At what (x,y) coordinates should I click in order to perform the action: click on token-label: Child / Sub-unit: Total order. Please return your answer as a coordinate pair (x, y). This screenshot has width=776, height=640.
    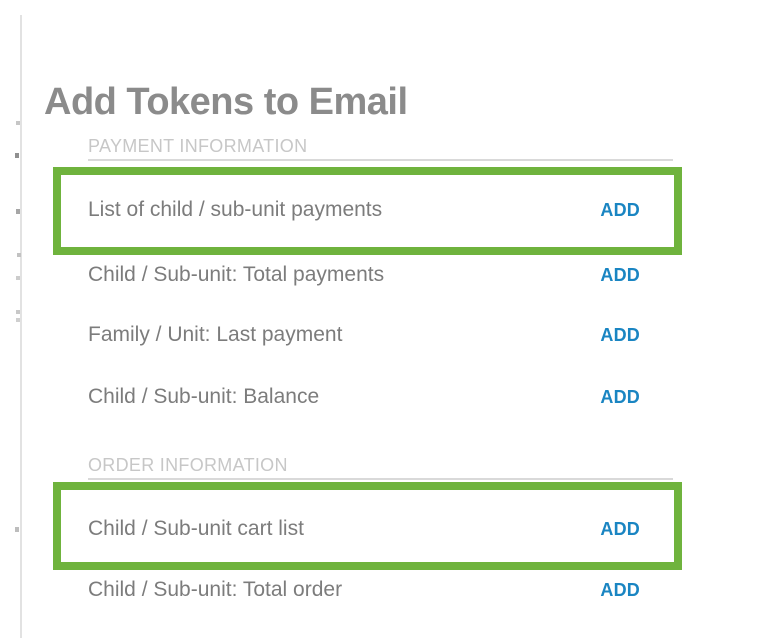
    Looking at the image, I should click on (215, 589).